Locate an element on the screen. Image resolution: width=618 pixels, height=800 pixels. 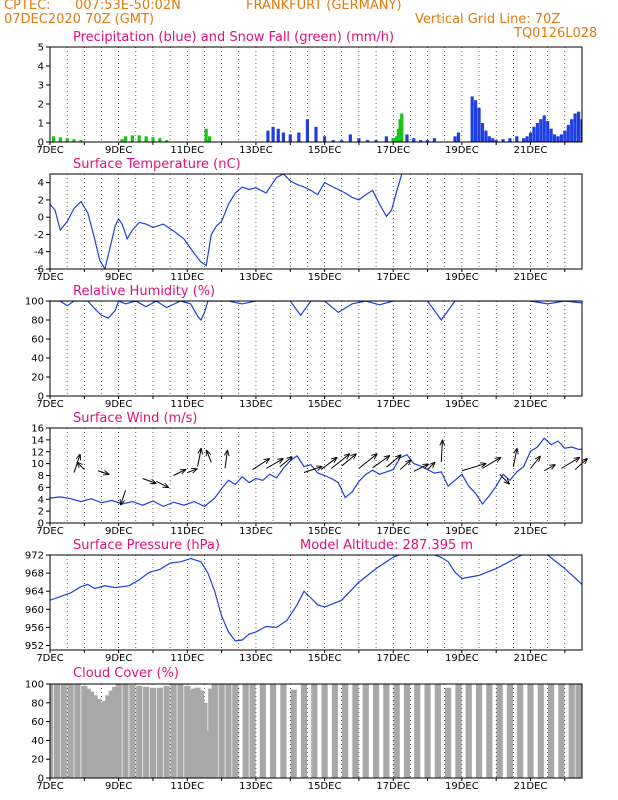
y-tick-label: 100 is located at coordinates (34, 302).